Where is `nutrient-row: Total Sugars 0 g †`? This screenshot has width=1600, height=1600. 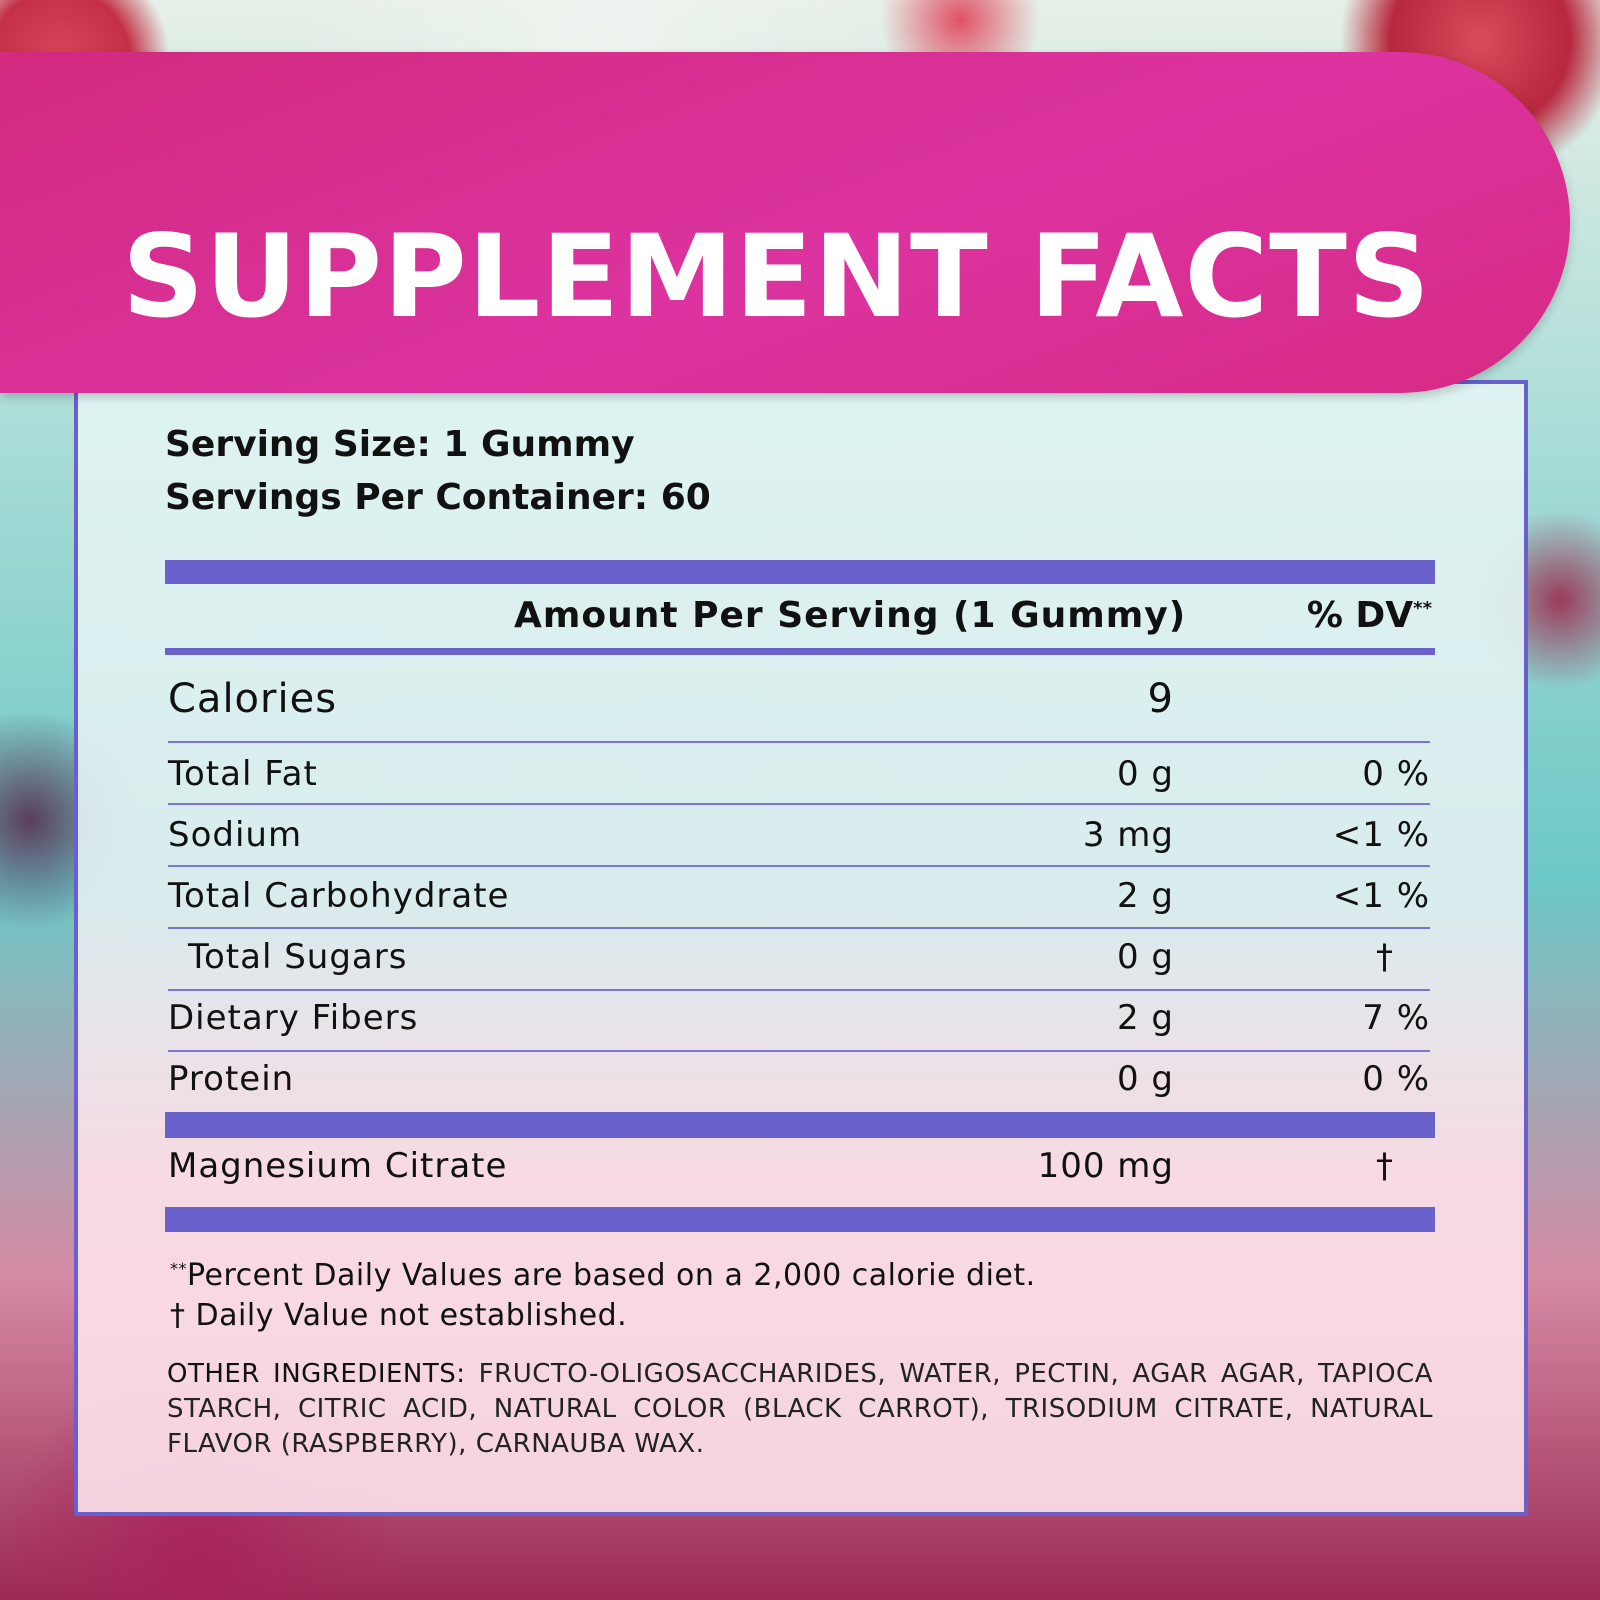
nutrient-row: Total Sugars 0 g † is located at coordinates (800, 962).